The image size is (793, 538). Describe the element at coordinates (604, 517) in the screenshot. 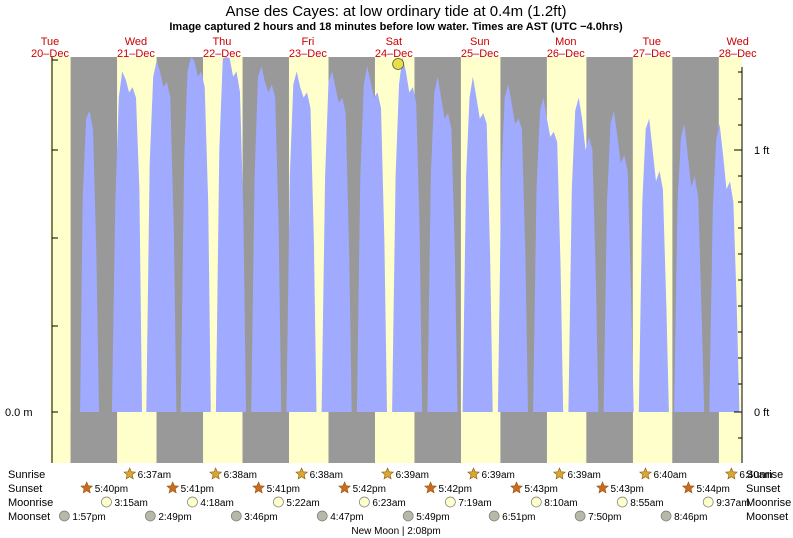

I see `moonset-time-label: 7:50pm` at that location.